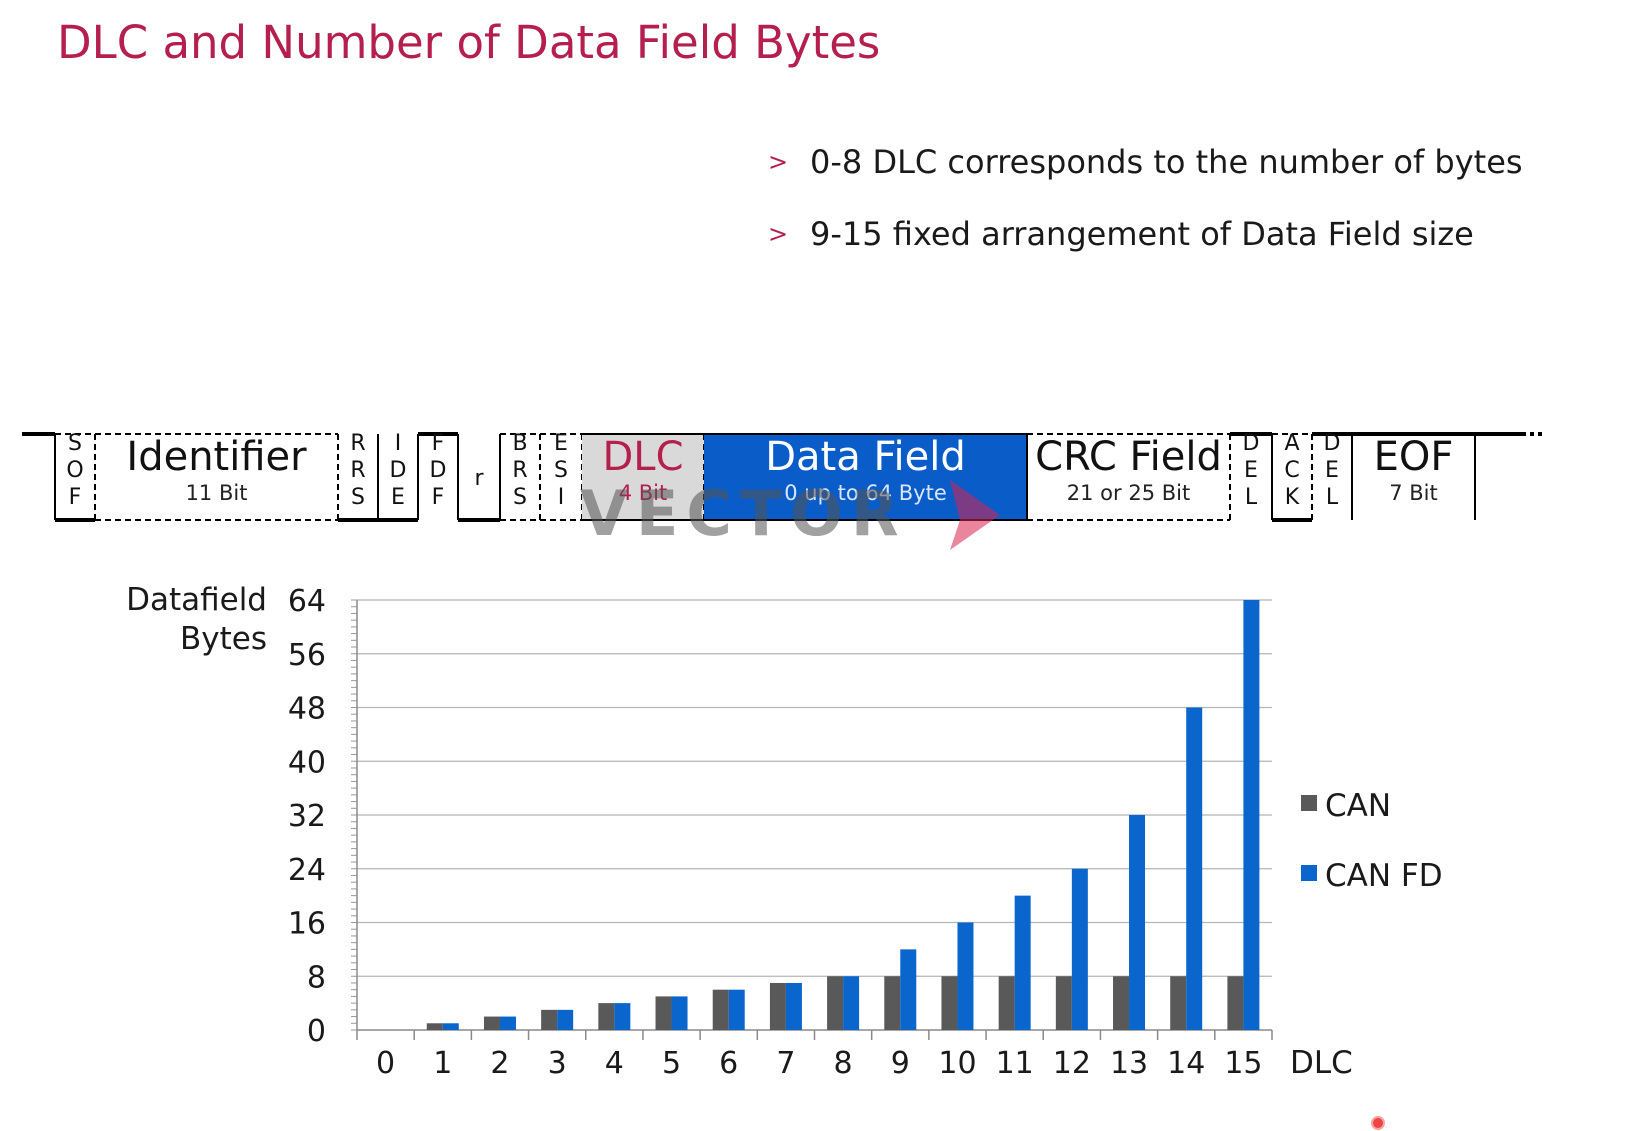 This screenshot has width=1632, height=1131. What do you see at coordinates (671, 1063) in the screenshot?
I see `x-tick-label: 5` at bounding box center [671, 1063].